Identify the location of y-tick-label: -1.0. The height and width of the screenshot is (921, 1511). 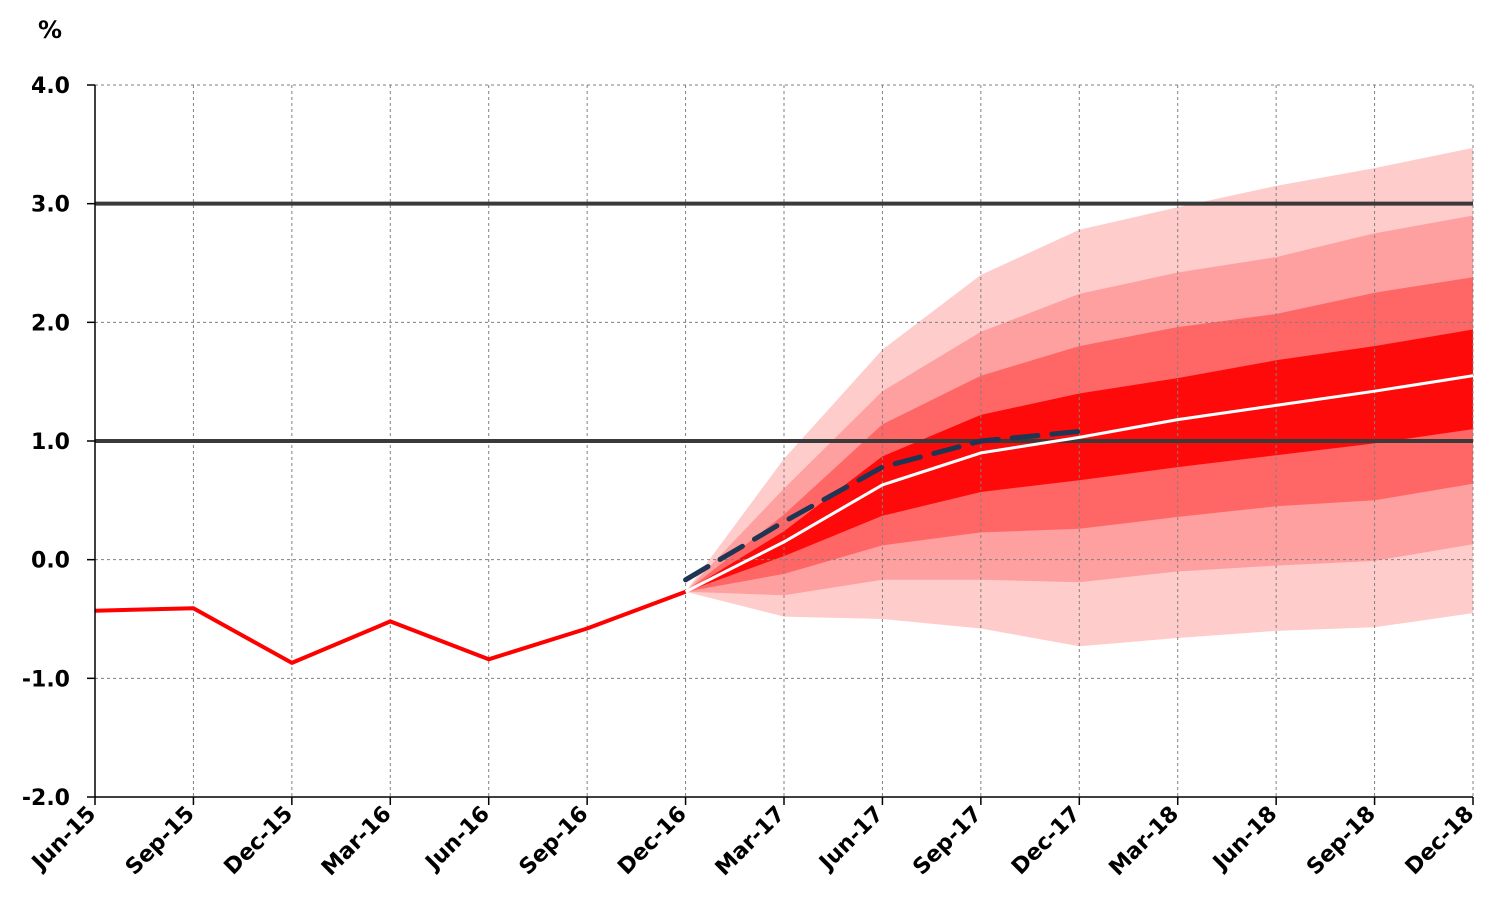
(46, 679).